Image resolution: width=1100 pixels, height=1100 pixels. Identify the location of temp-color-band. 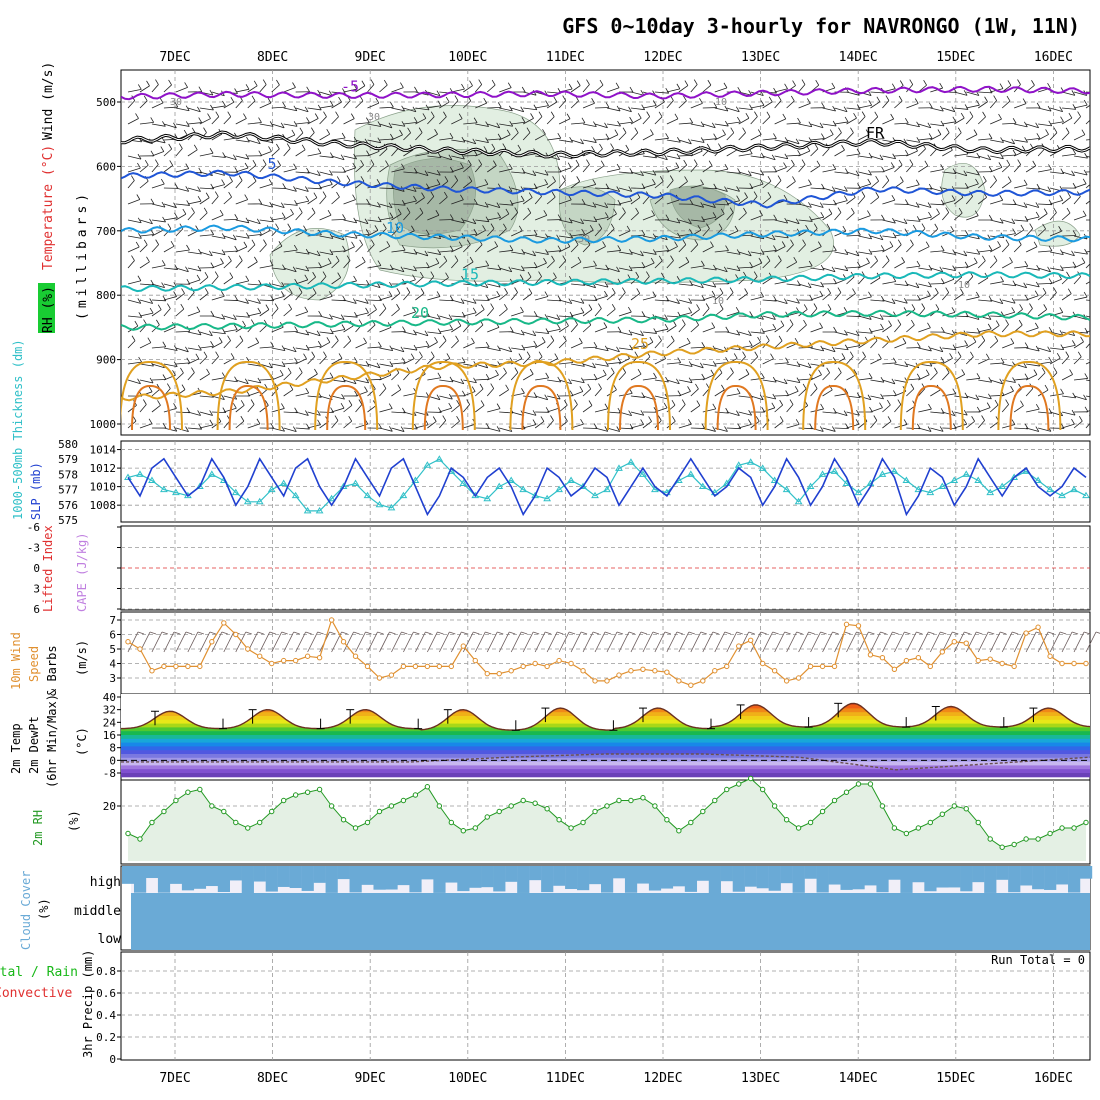
(605, 744).